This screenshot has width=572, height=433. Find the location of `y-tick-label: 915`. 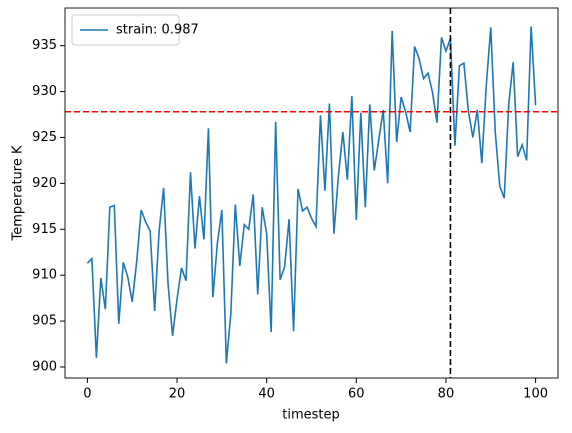

y-tick-label: 915 is located at coordinates (44, 229).